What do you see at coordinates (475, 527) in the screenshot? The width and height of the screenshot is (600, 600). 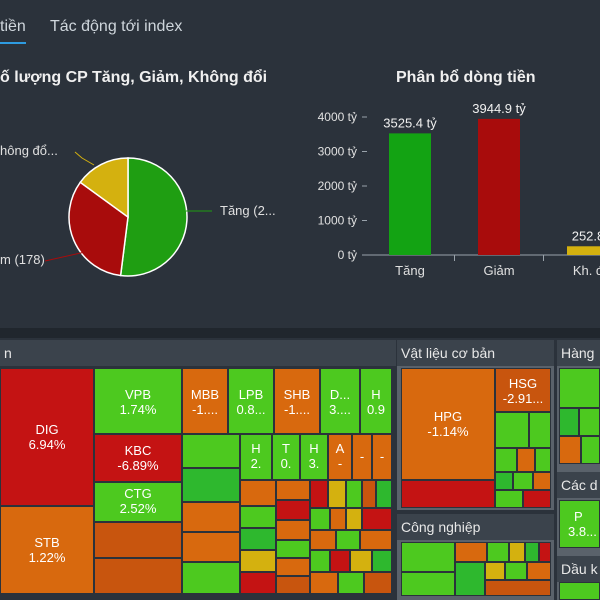 I see `sector-header-industry: Công nghiệp` at bounding box center [475, 527].